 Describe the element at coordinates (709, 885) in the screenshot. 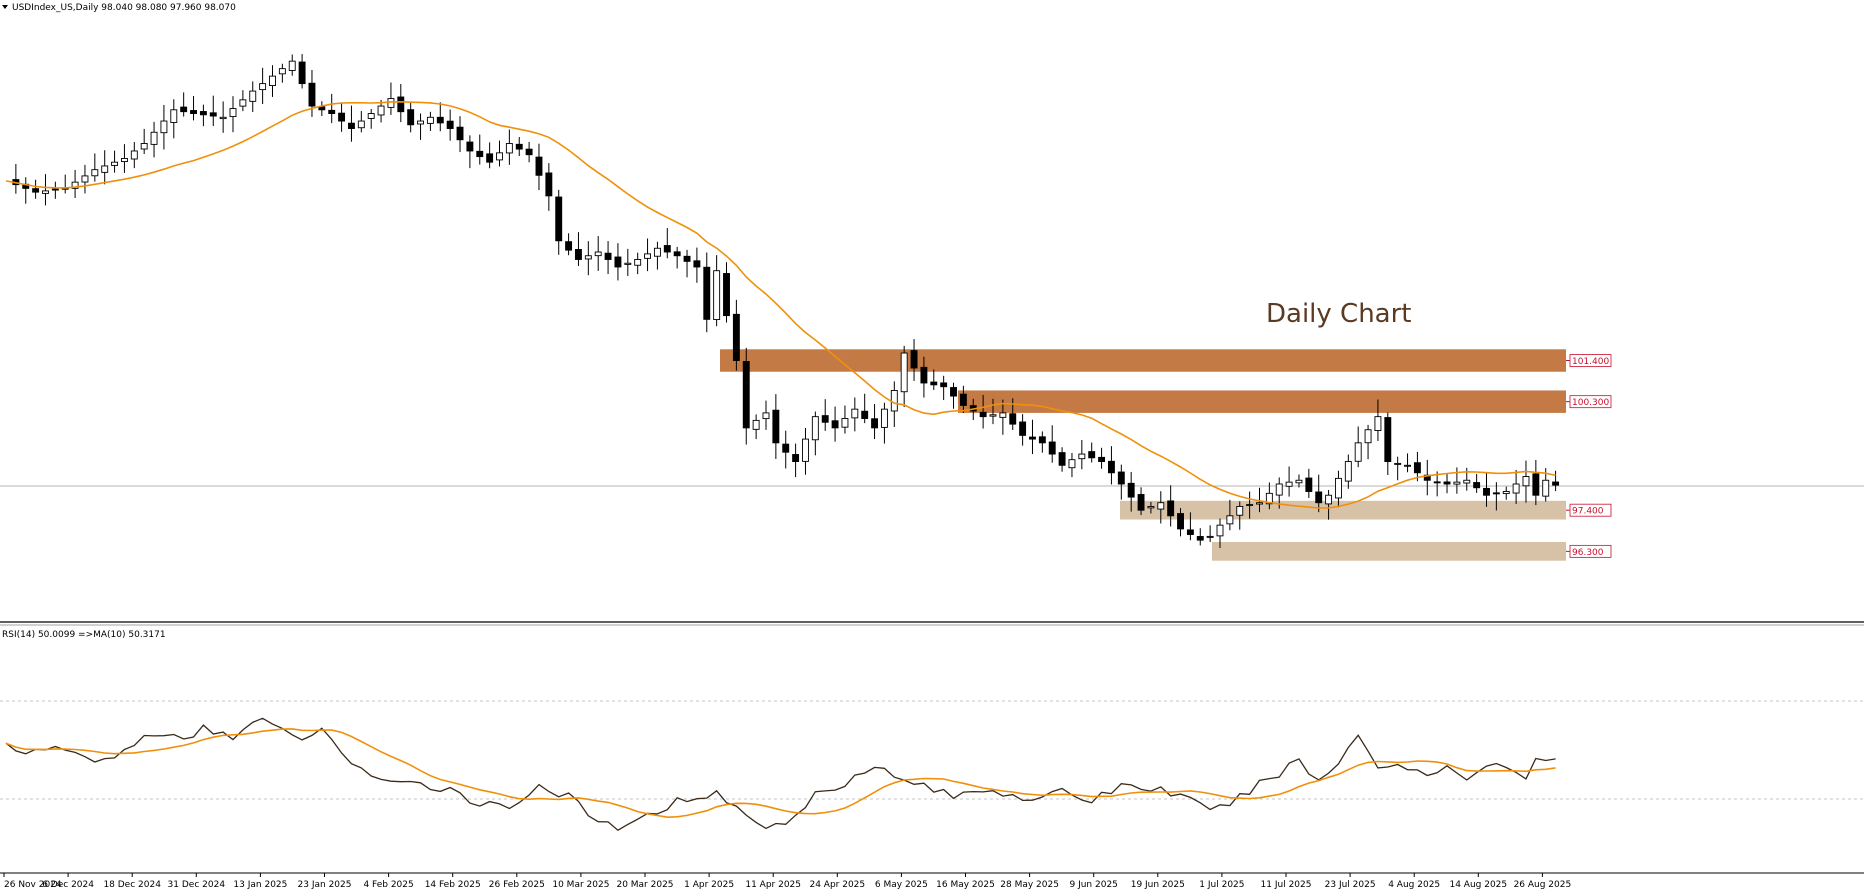

I see `x-tick-label: 1 Apr 2025` at that location.